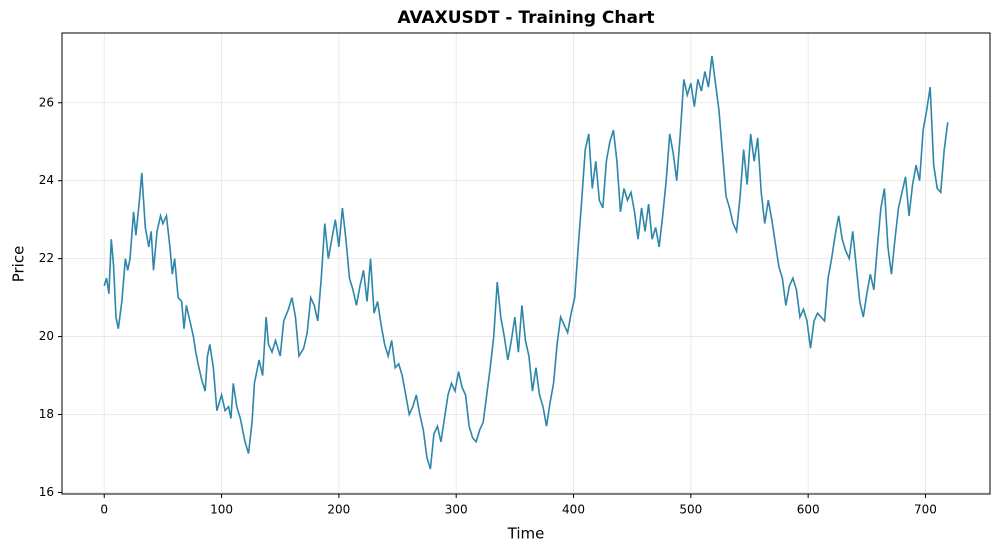 This screenshot has width=1001, height=556. Describe the element at coordinates (338, 510) in the screenshot. I see `x-tick-label: 200` at that location.